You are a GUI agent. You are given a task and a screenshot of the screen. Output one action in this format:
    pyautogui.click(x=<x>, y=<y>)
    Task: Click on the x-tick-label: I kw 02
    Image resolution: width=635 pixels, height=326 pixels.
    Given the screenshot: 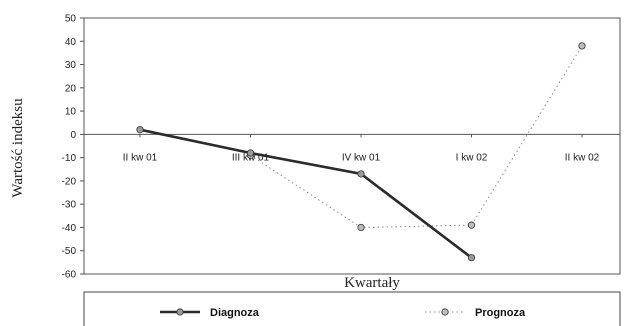 What is the action you would take?
    pyautogui.click(x=472, y=157)
    